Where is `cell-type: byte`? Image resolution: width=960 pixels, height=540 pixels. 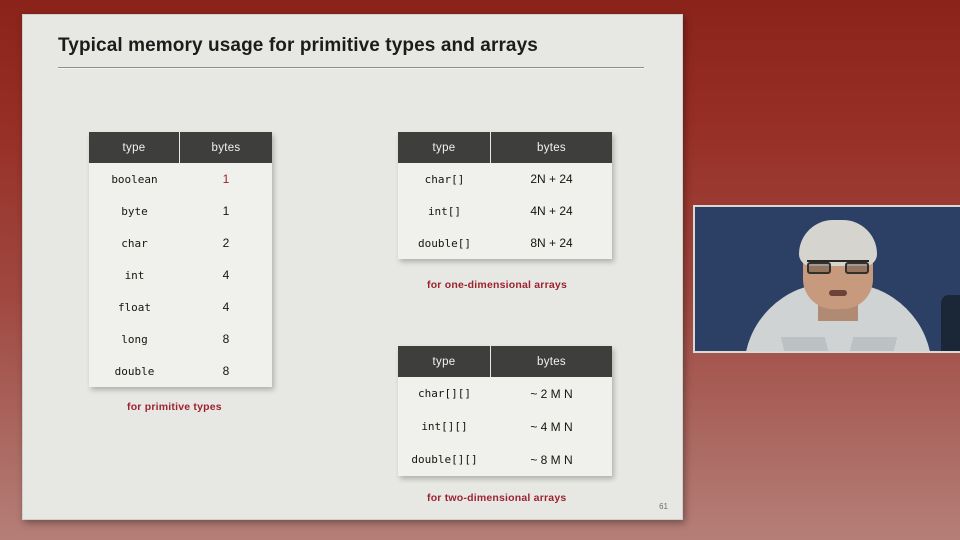
cell-type: byte is located at coordinates (134, 211).